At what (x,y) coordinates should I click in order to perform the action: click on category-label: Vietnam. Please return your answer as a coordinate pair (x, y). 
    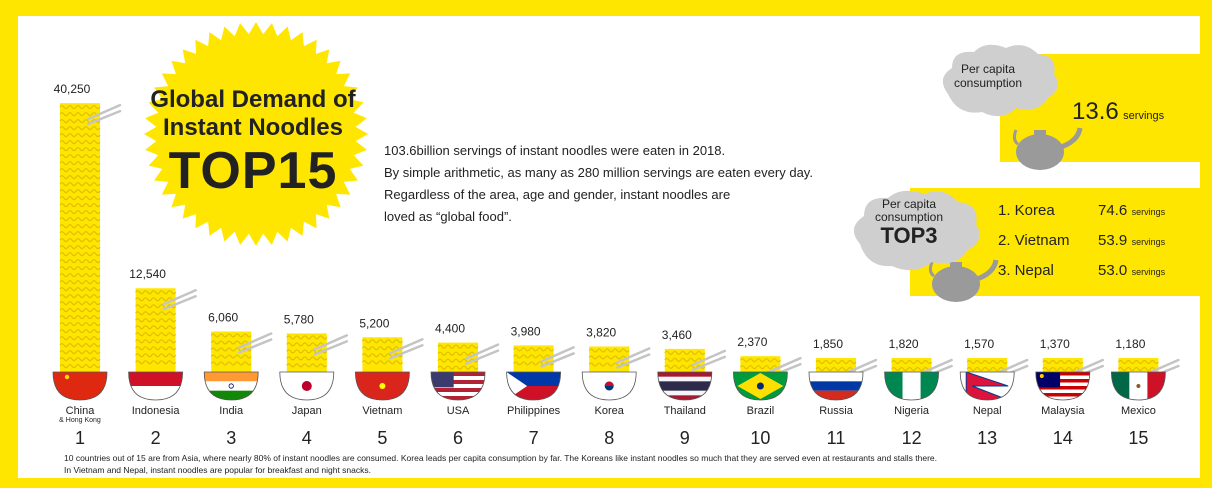
    Looking at the image, I should click on (382, 411).